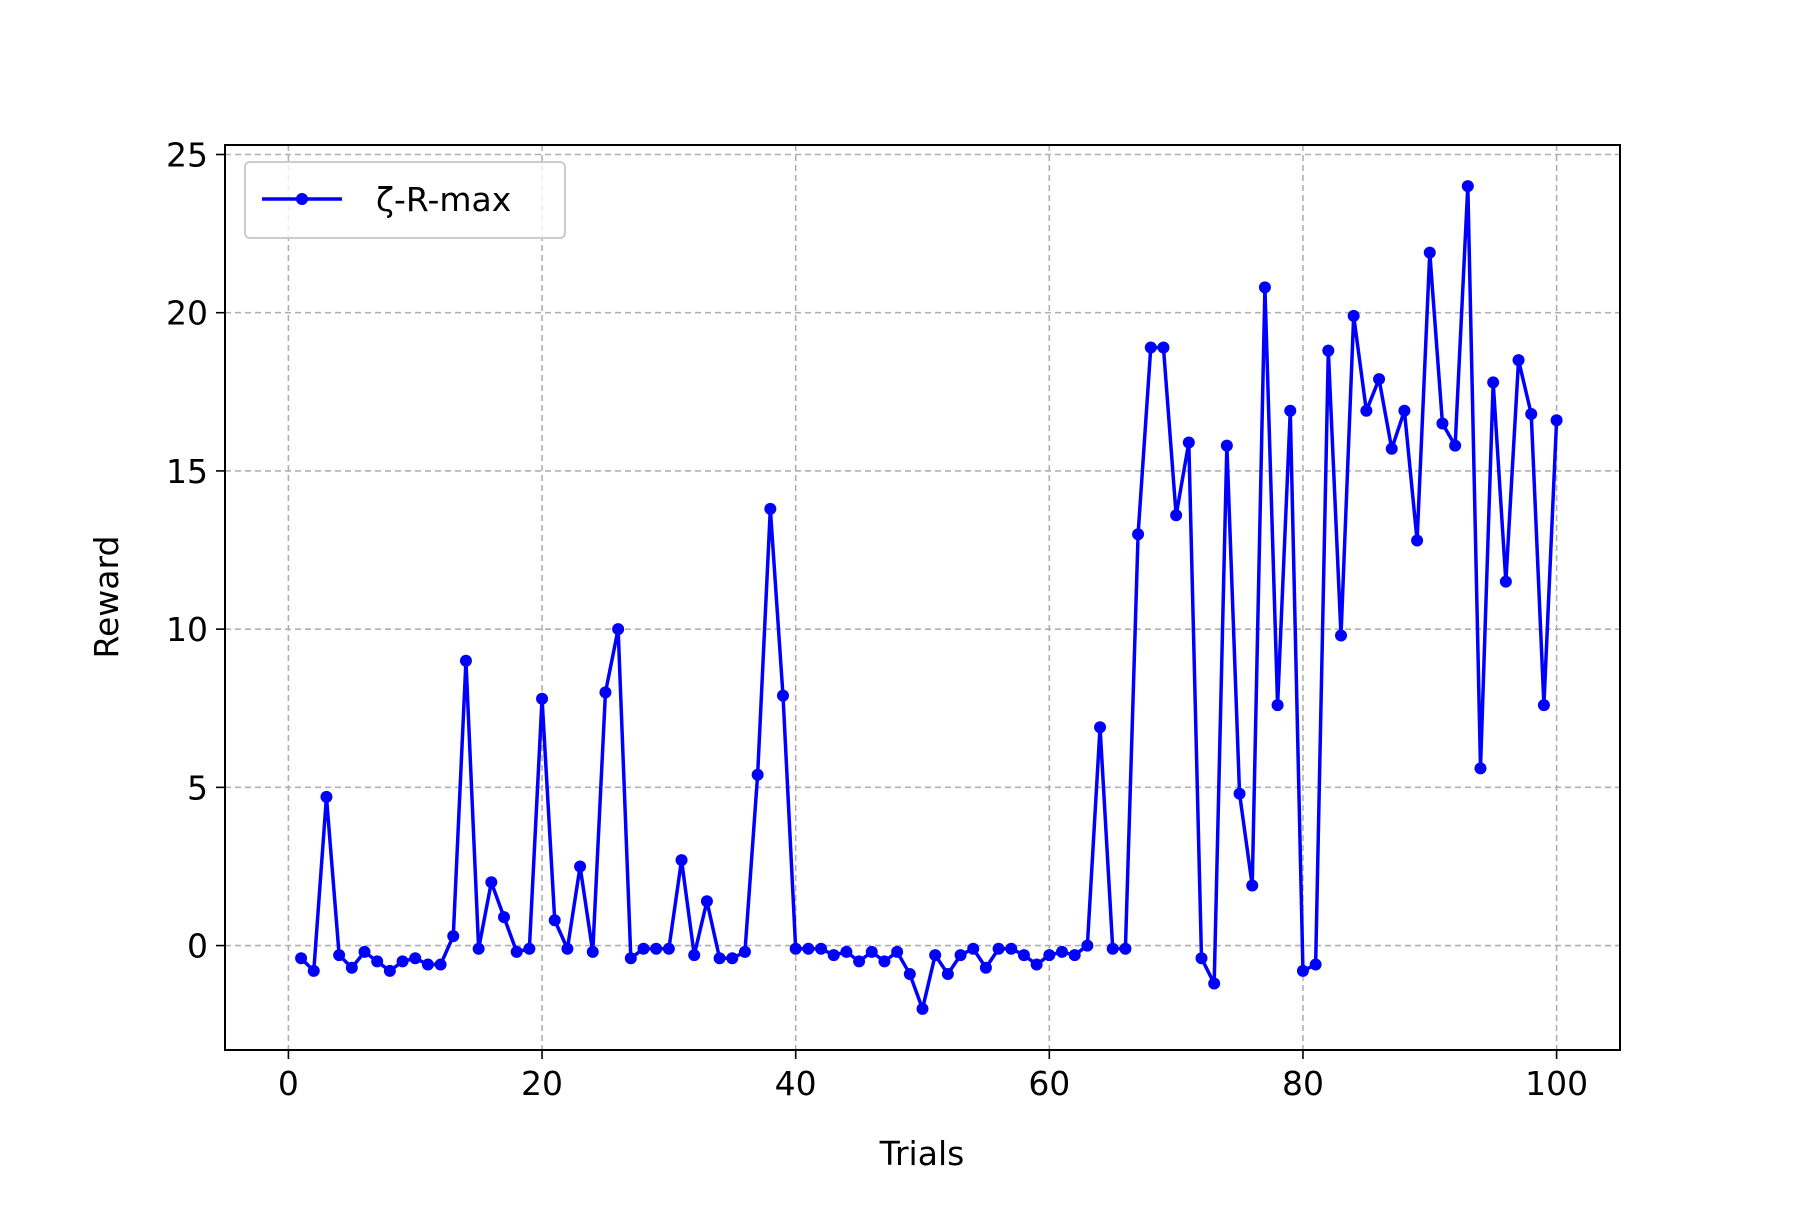 The height and width of the screenshot is (1205, 1800). I want to click on y-axis-label: Reward, so click(106, 597).